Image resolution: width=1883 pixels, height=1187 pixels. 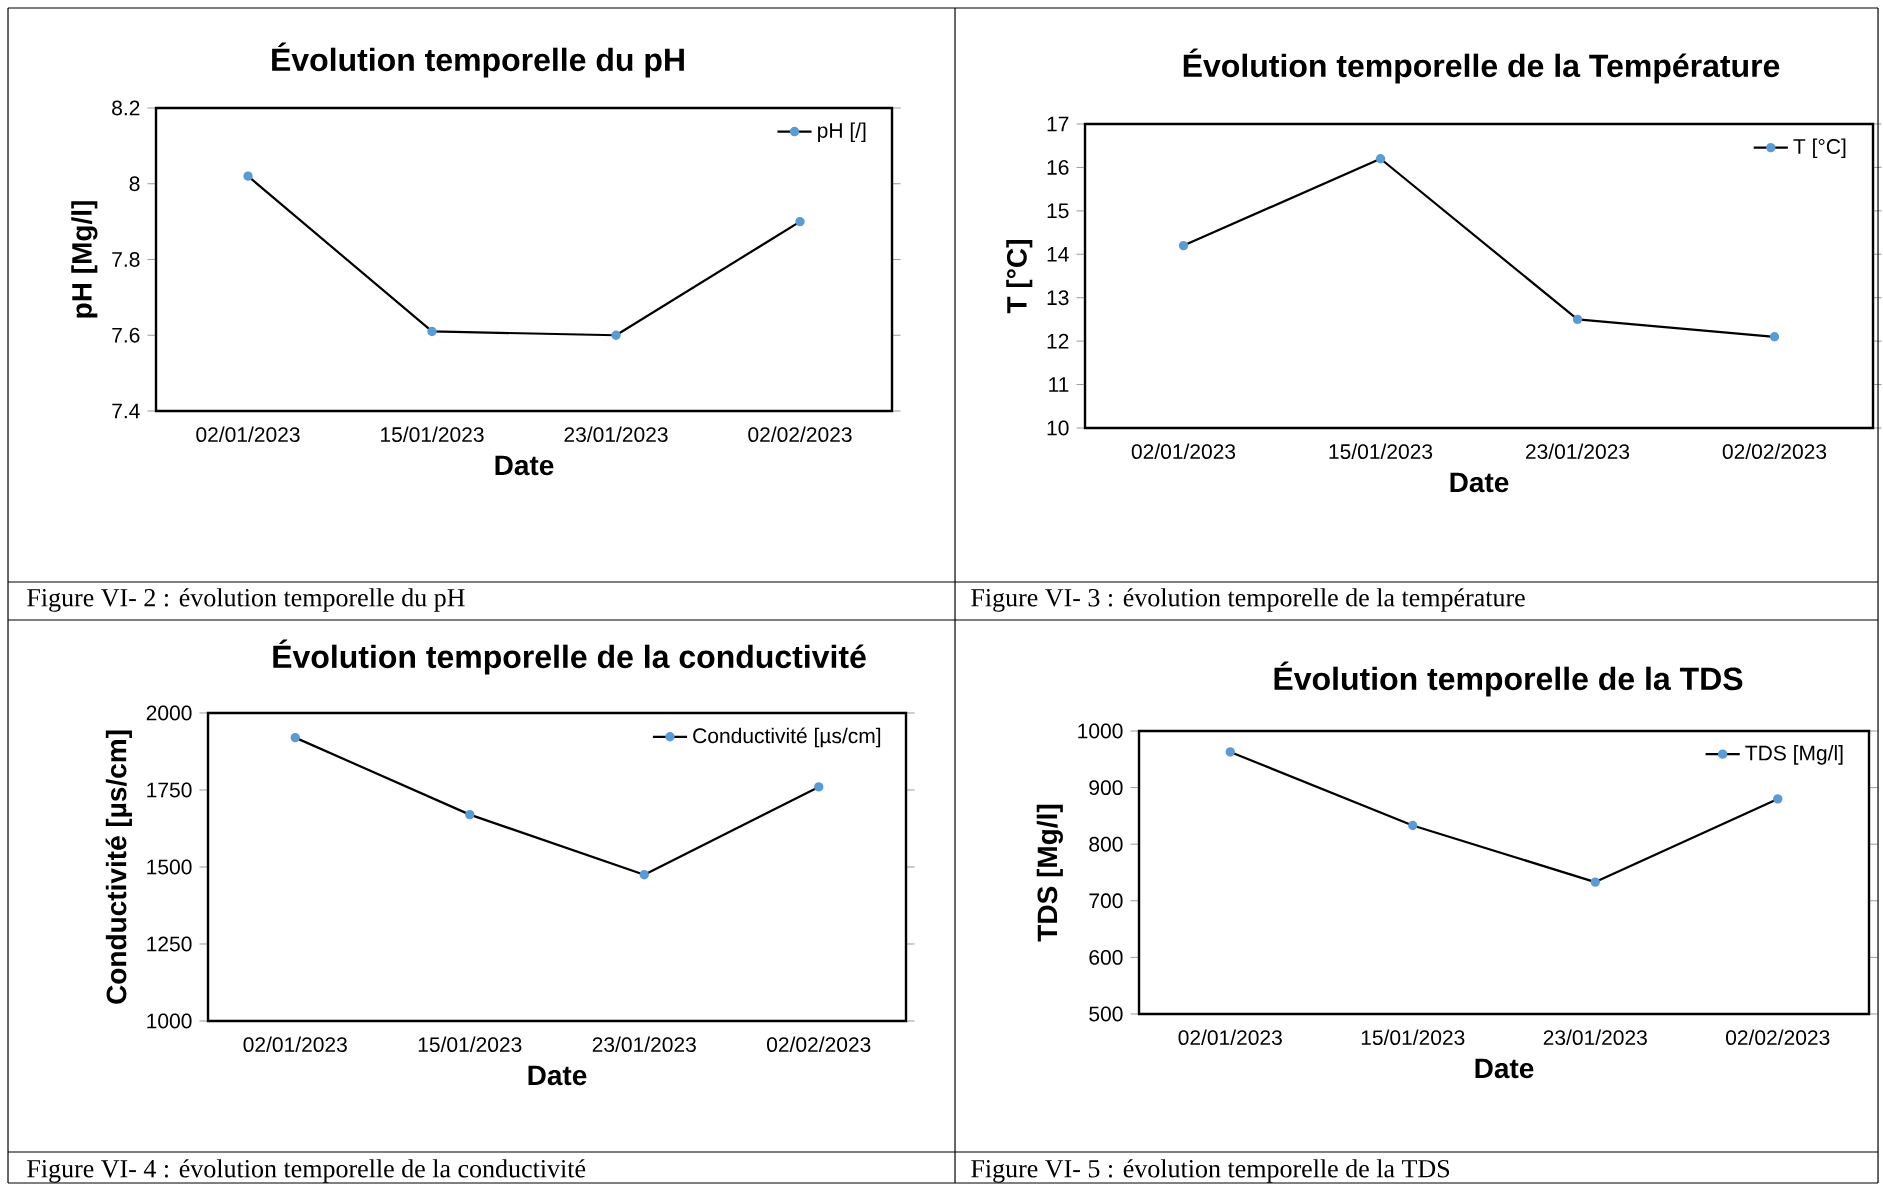 I want to click on y-tick-label: 800, so click(x=1106, y=844).